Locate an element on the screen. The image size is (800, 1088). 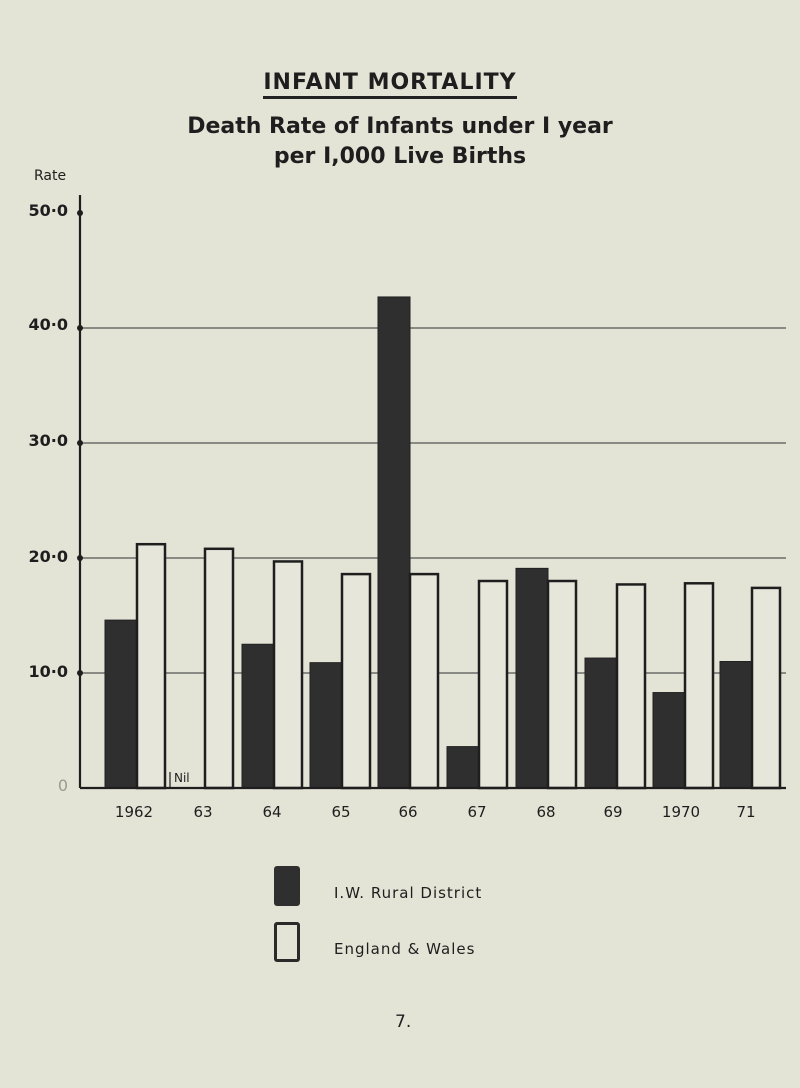
bar-ew-1967 is located at coordinates (493, 684).